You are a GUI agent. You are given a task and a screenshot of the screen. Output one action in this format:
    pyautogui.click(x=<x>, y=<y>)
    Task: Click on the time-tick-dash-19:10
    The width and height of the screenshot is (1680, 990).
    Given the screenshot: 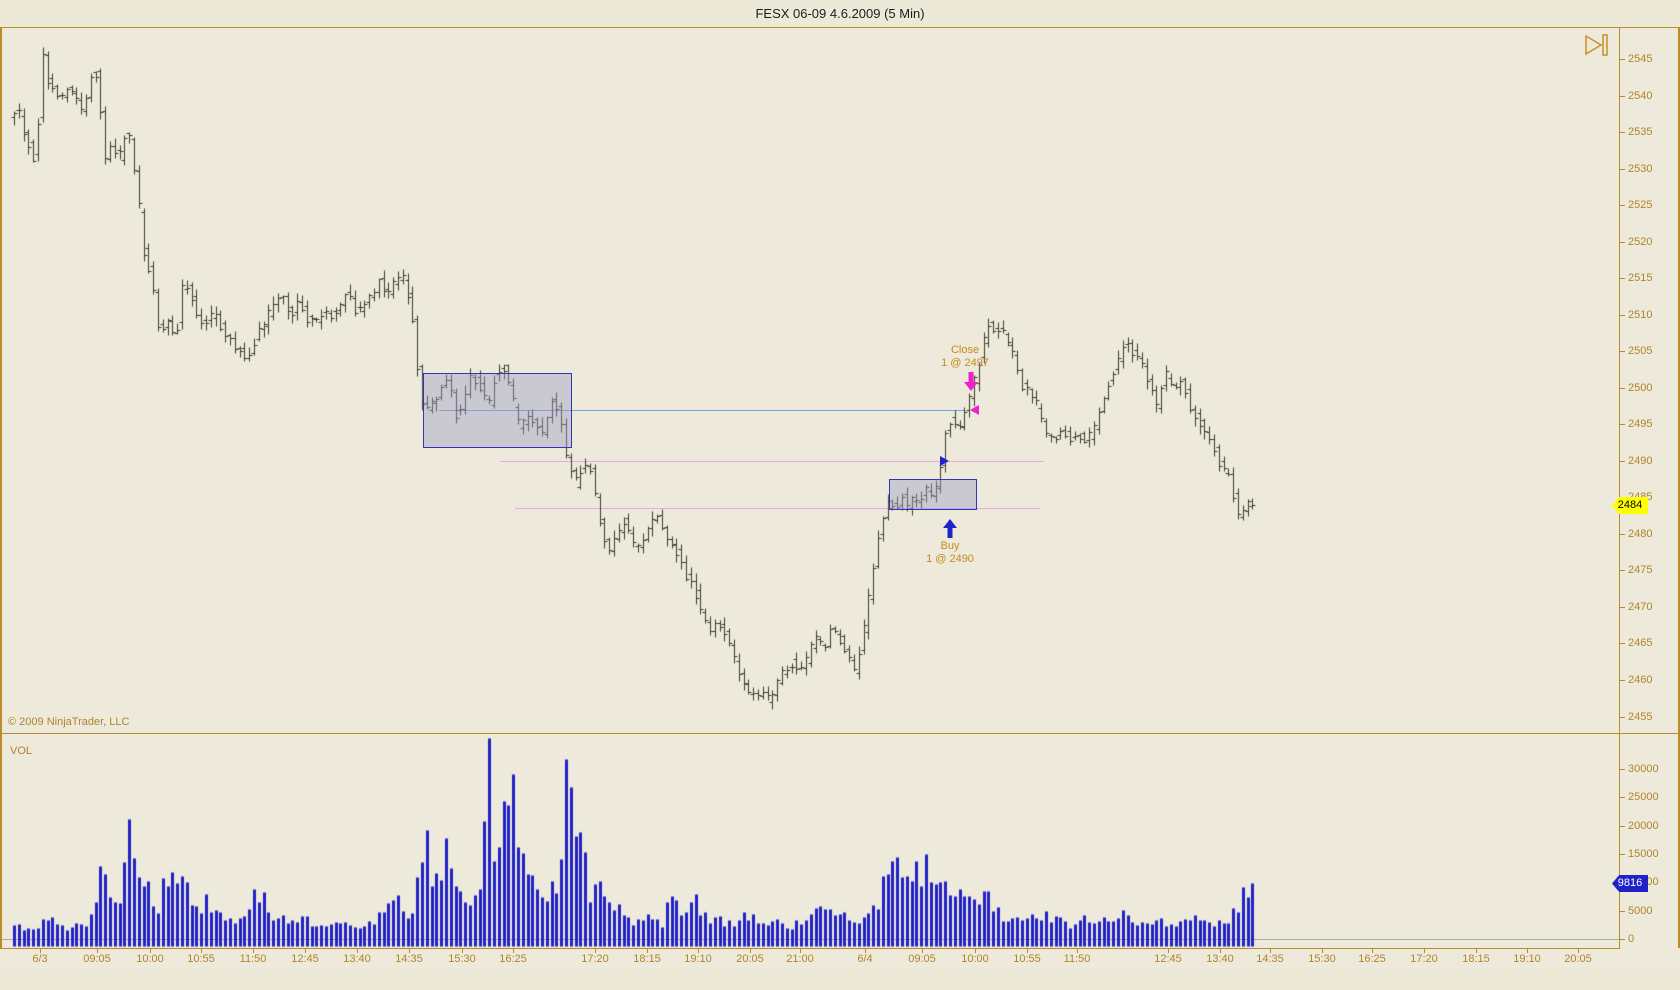 What is the action you would take?
    pyautogui.click(x=1527, y=950)
    